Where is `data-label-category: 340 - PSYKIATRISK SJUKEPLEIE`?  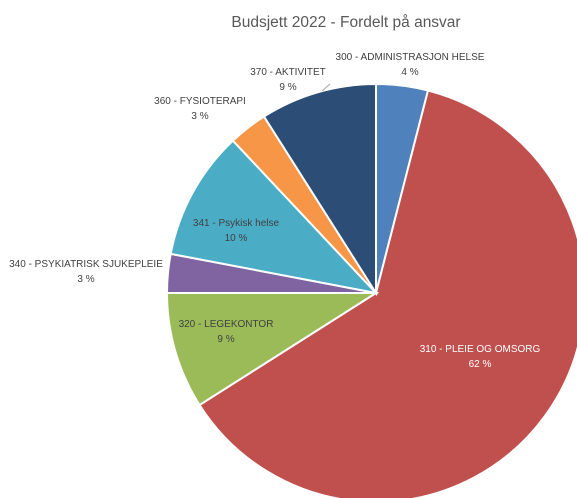 data-label-category: 340 - PSYKIATRISK SJUKEPLEIE is located at coordinates (86, 264).